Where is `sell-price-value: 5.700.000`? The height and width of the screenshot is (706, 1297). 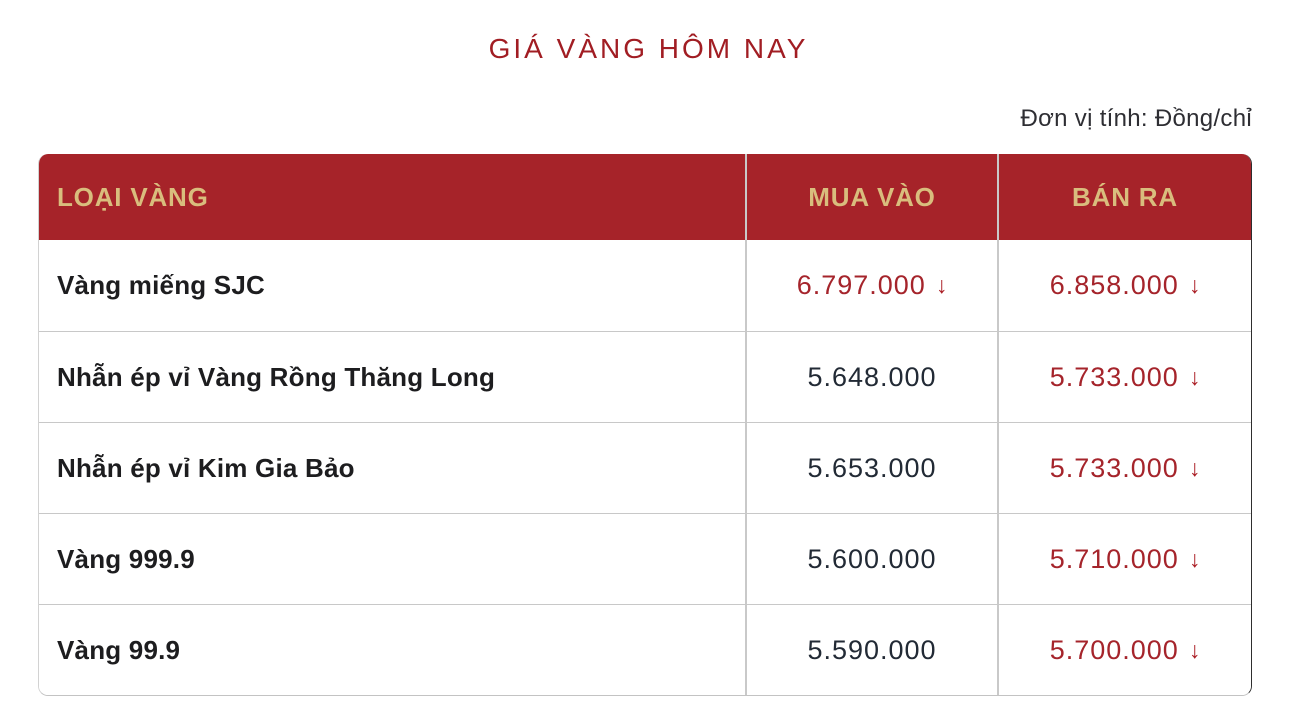 sell-price-value: 5.700.000 is located at coordinates (1114, 649).